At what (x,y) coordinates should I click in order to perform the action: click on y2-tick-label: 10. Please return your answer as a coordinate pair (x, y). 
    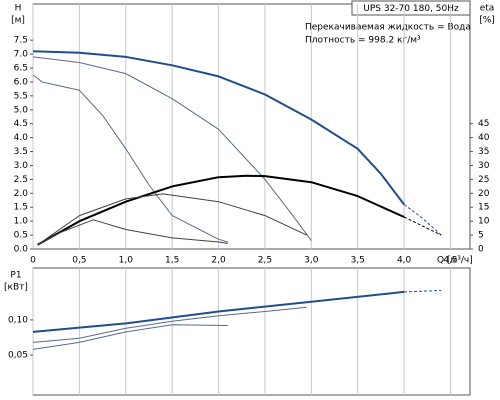
    Looking at the image, I should click on (484, 222).